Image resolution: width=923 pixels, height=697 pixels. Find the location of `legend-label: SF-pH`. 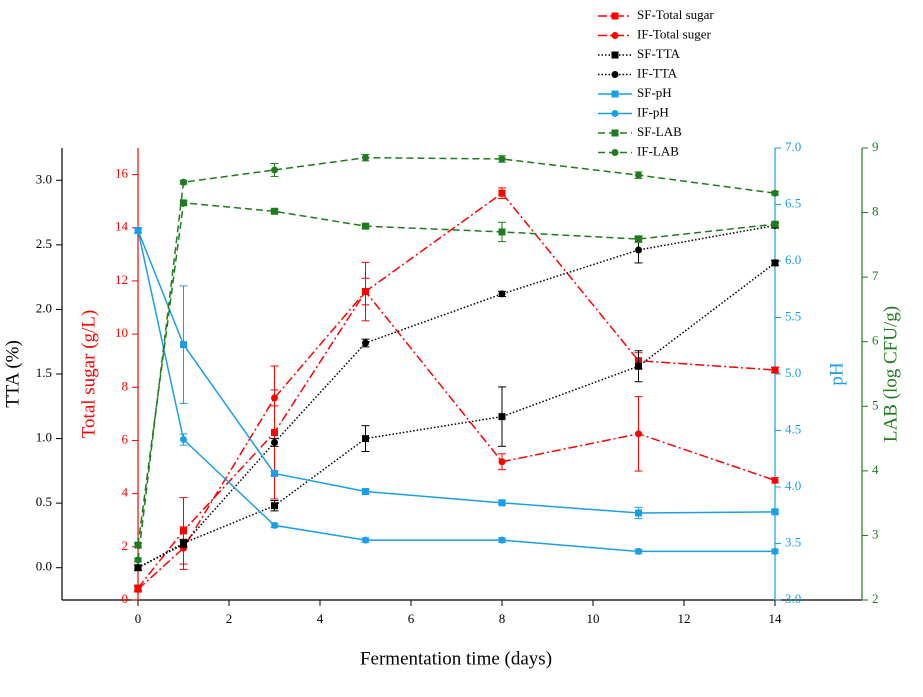

legend-label: SF-pH is located at coordinates (654, 92).